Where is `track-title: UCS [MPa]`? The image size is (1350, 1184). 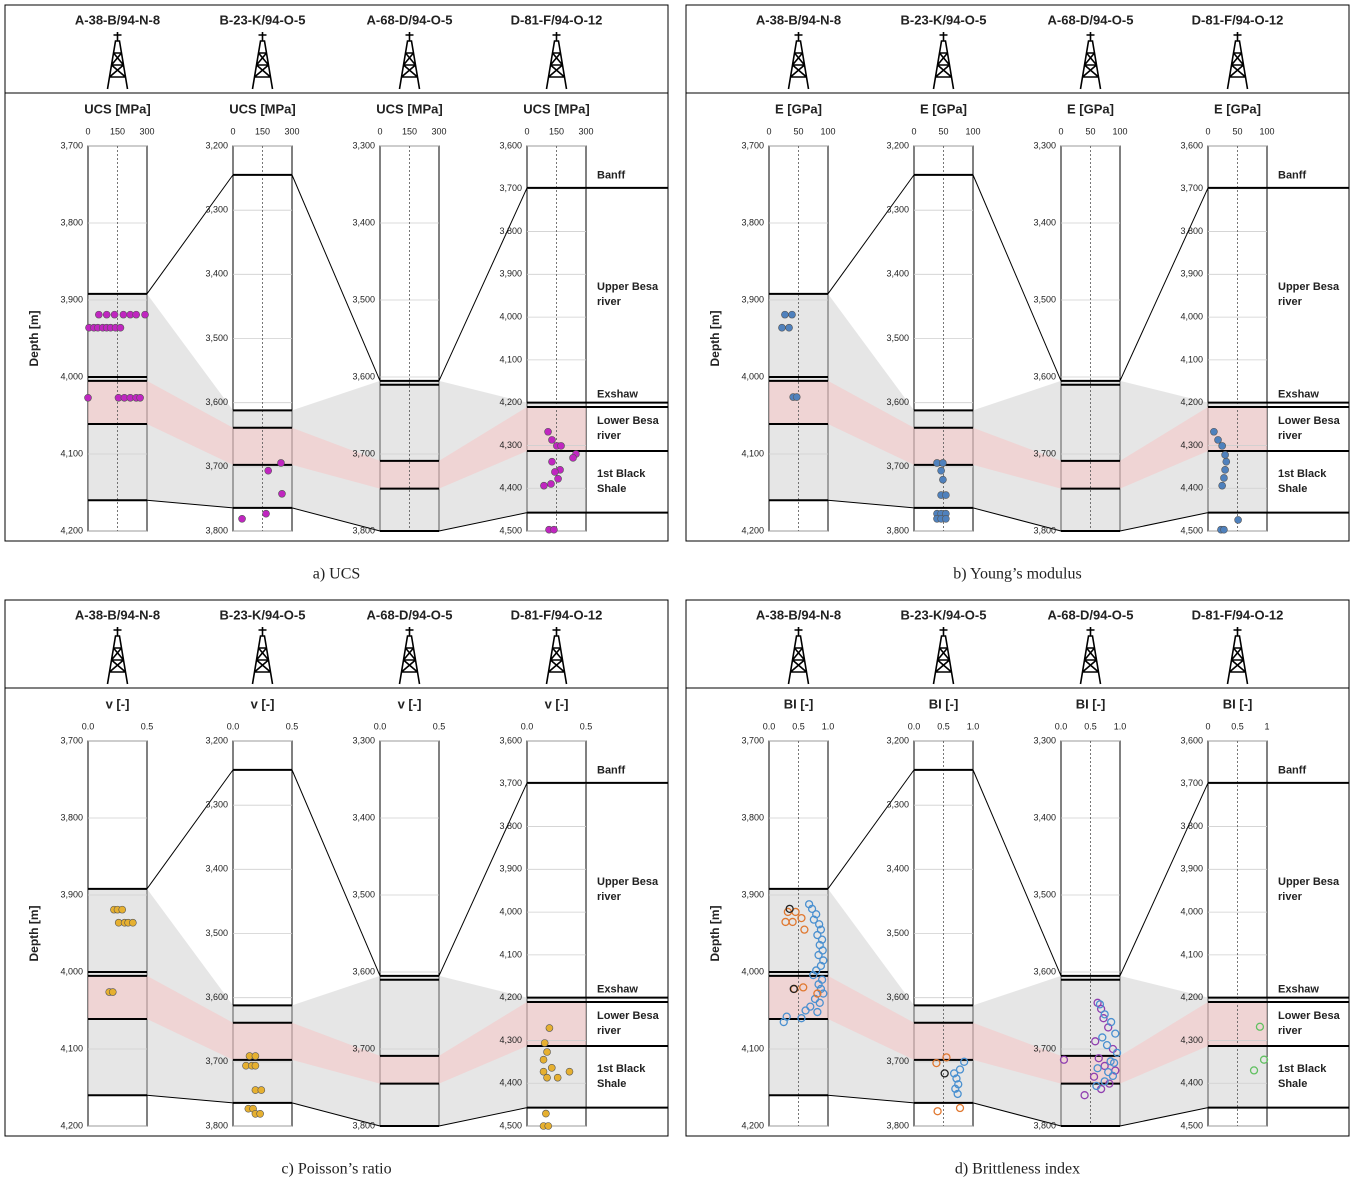 track-title: UCS [MPa] is located at coordinates (409, 108).